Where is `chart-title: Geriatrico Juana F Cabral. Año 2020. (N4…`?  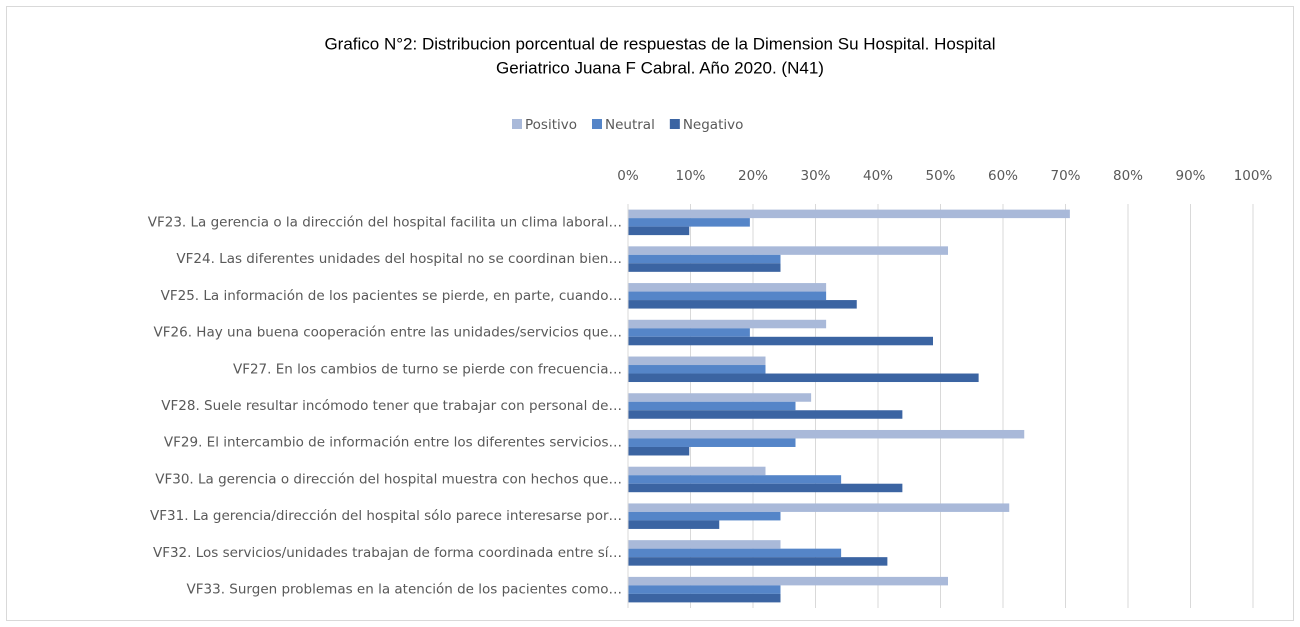
chart-title: Geriatrico Juana F Cabral. Año 2020. (N4… is located at coordinates (660, 67).